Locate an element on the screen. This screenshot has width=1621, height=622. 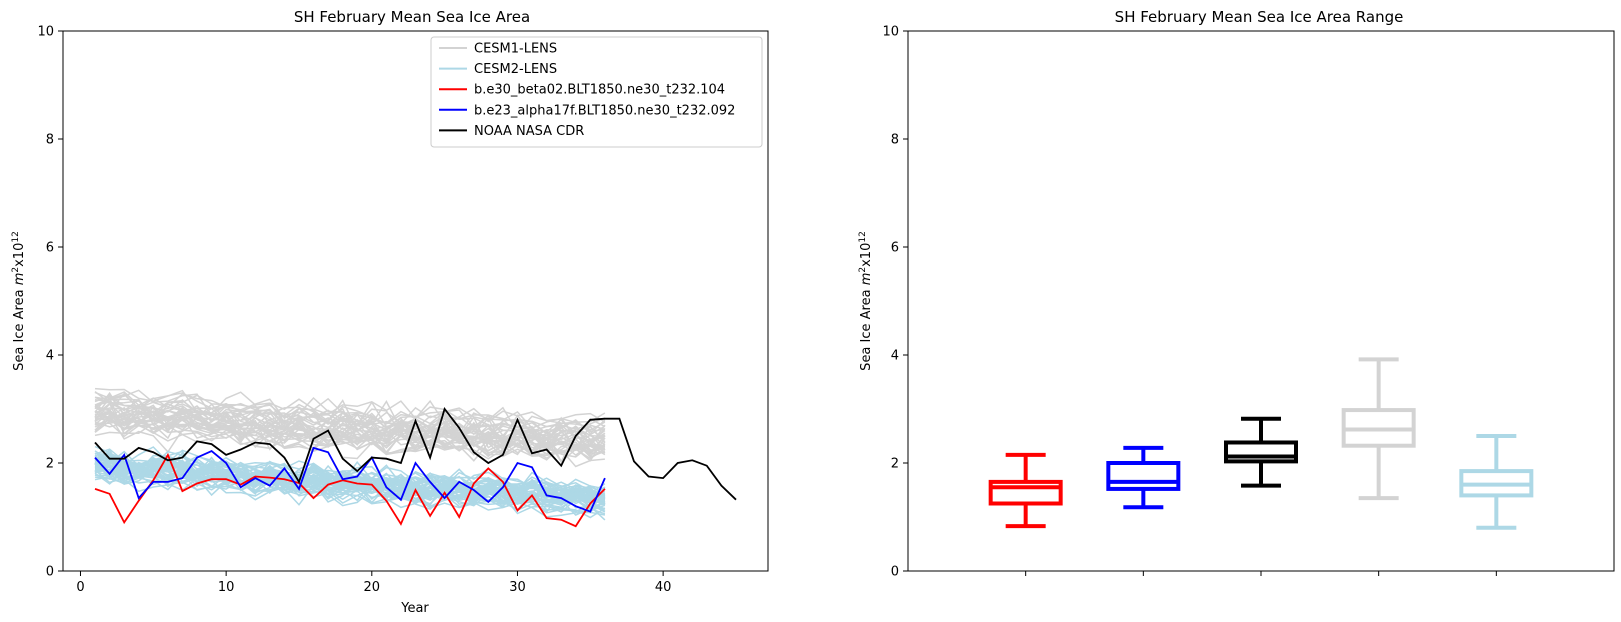
noaa-nasa-cdr-series-line is located at coordinates (415, 454).